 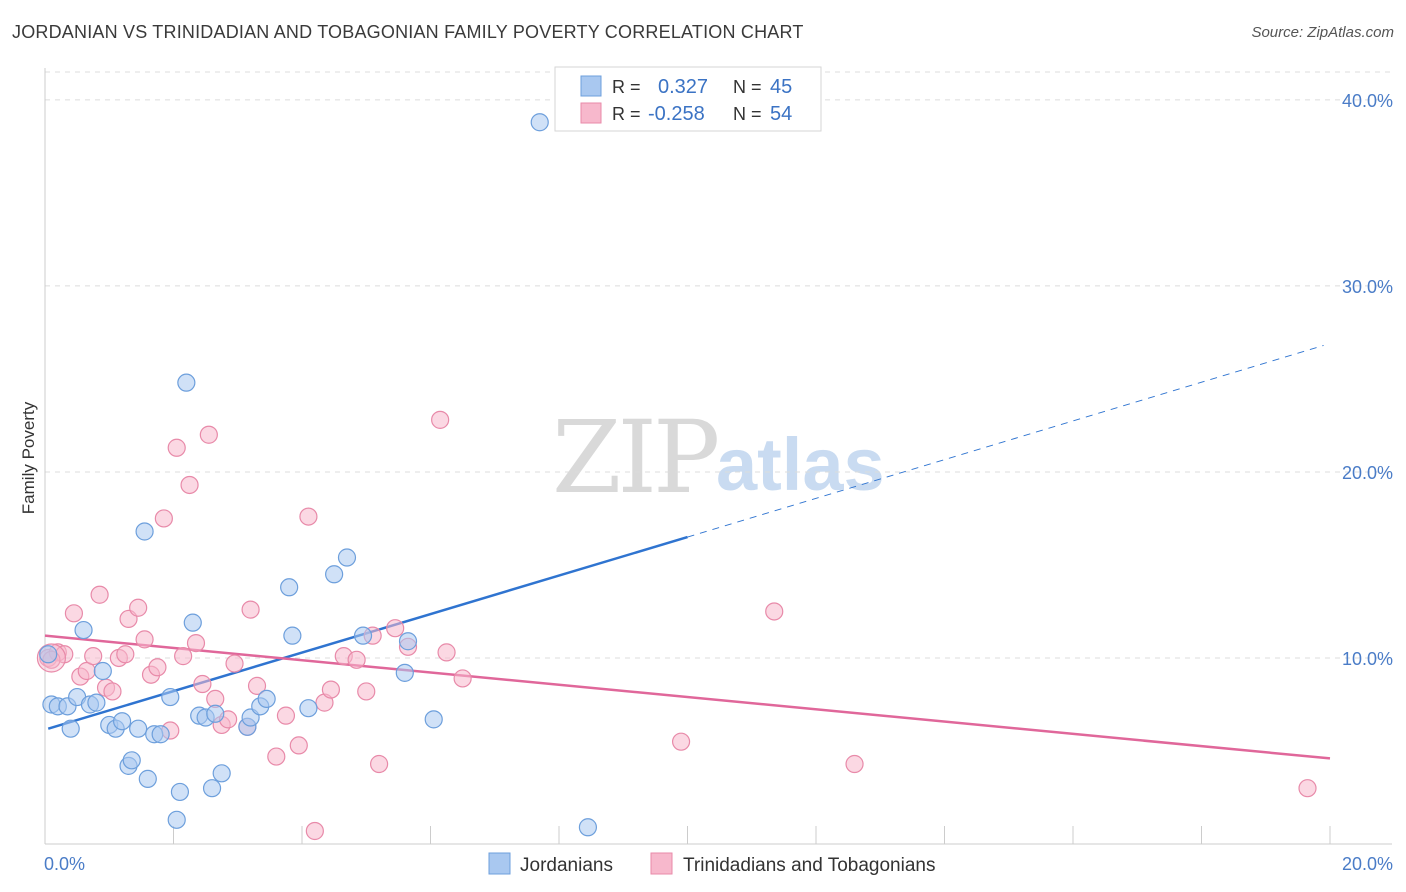 What do you see at coordinates (683, 87) in the screenshot?
I see `r-value-jordanian: 0.327` at bounding box center [683, 87].